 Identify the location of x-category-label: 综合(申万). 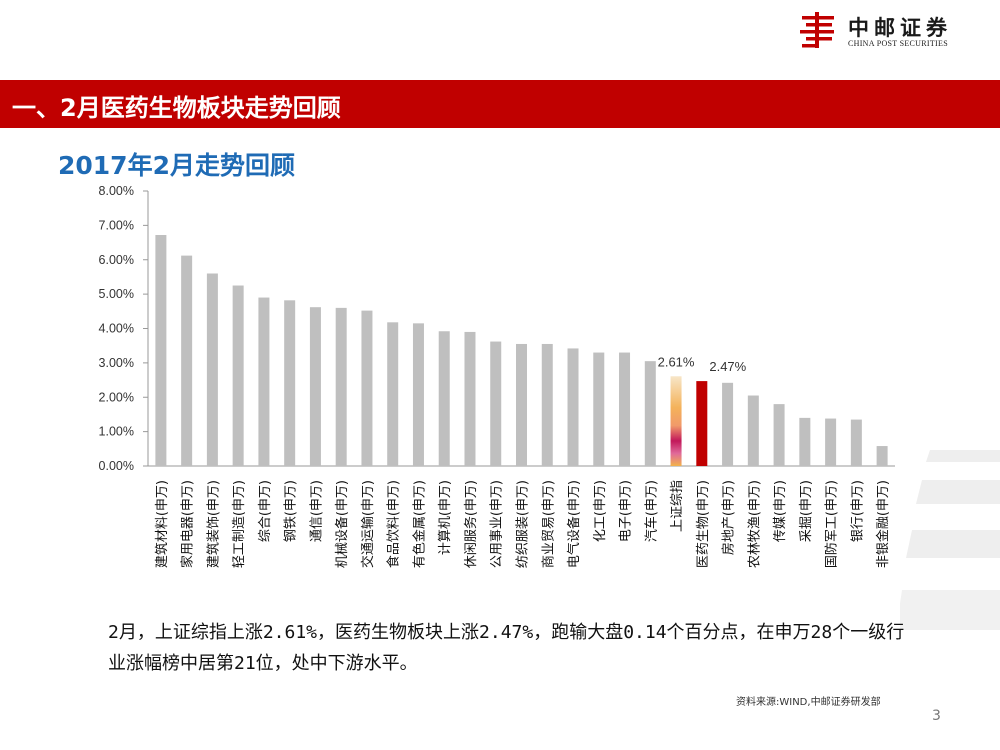
(265, 511).